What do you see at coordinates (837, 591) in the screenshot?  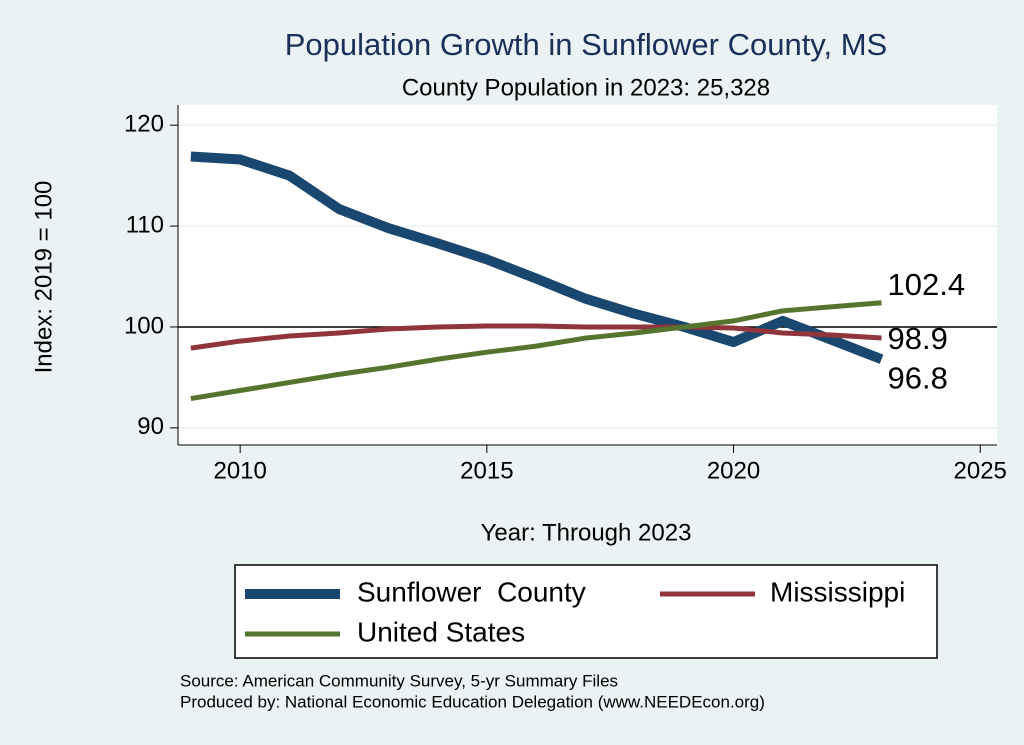 I see `legend-label: Mississippi` at bounding box center [837, 591].